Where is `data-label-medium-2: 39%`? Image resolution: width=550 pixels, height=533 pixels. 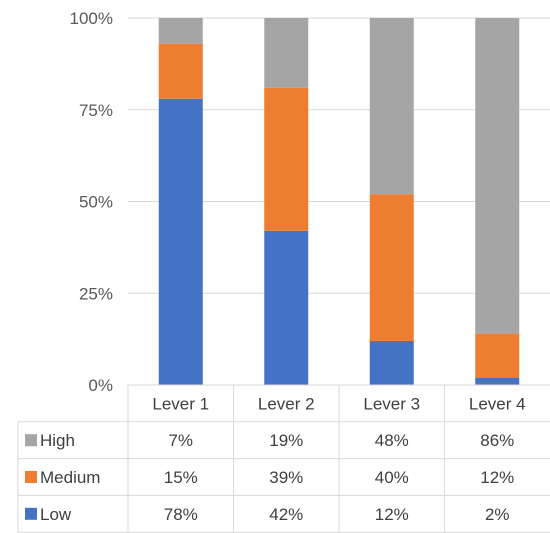
data-label-medium-2: 39% is located at coordinates (286, 477).